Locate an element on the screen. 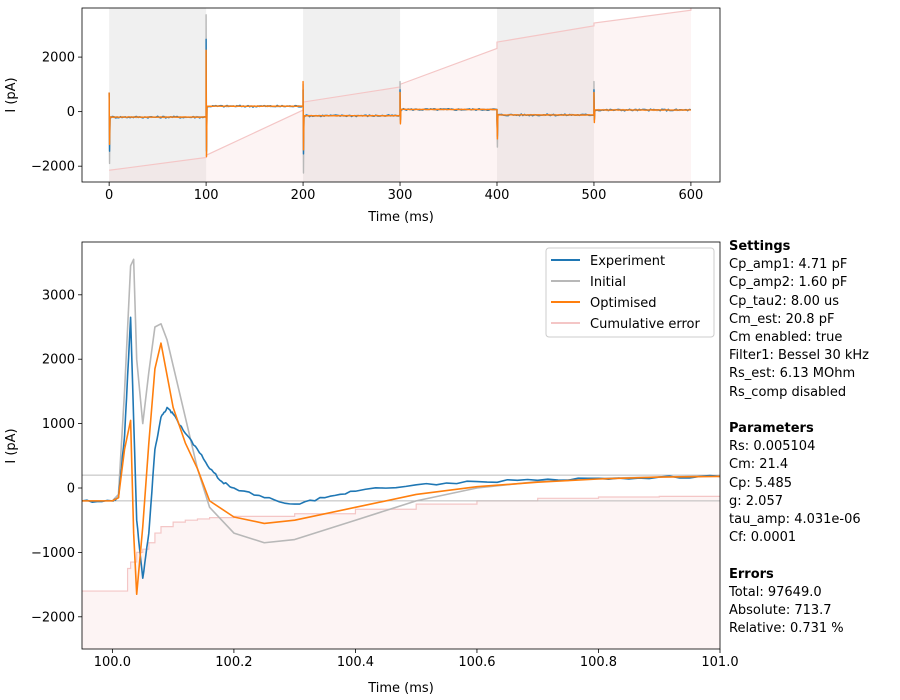  top-x-axis-label: Time (ms) is located at coordinates (400, 217).